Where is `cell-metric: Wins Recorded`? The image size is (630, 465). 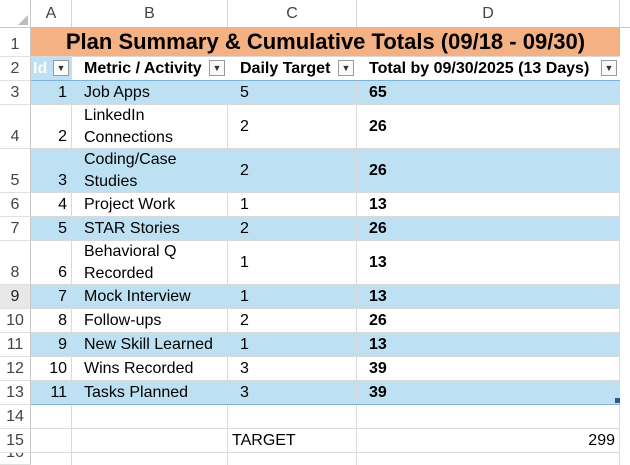 cell-metric: Wins Recorded is located at coordinates (150, 369).